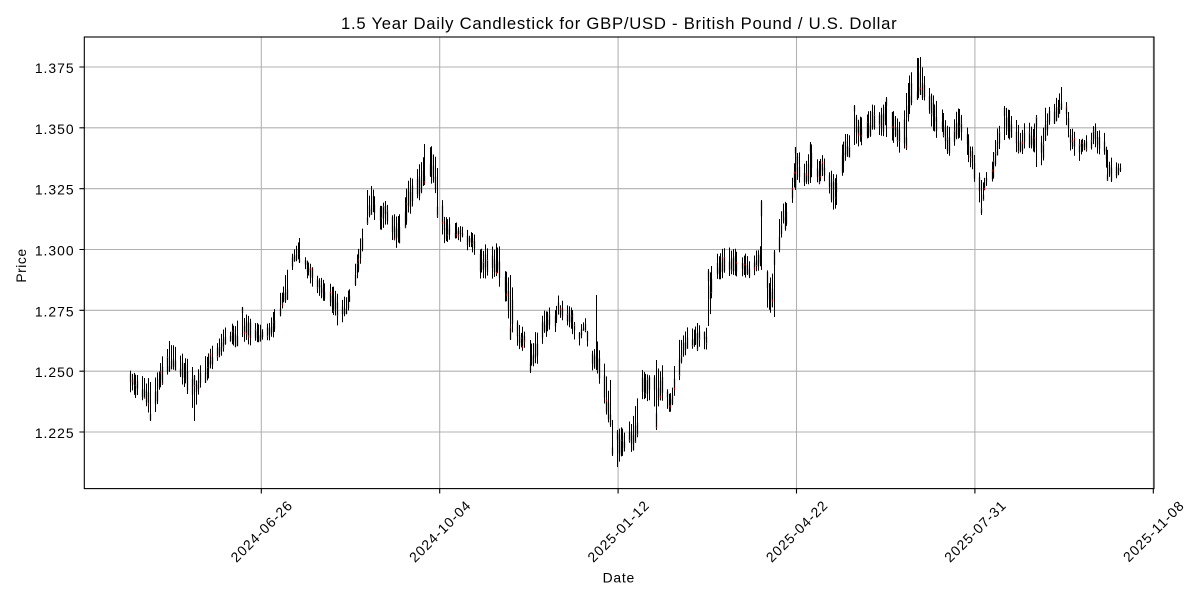  Describe the element at coordinates (21, 265) in the screenshot. I see `svg-text: Price` at that location.